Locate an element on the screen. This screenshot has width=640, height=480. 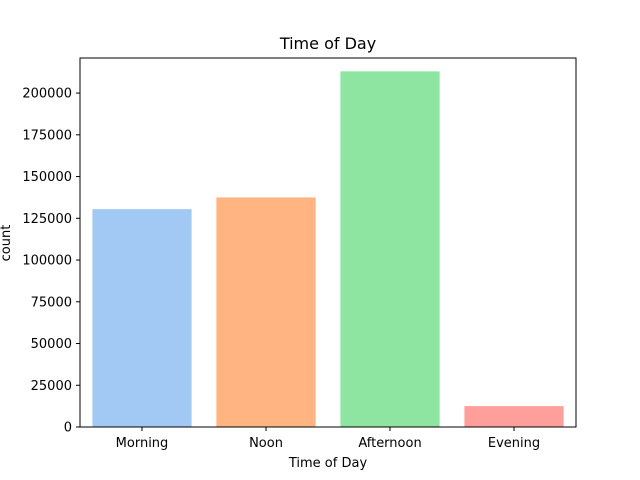
bar-afternoon is located at coordinates (390, 249).